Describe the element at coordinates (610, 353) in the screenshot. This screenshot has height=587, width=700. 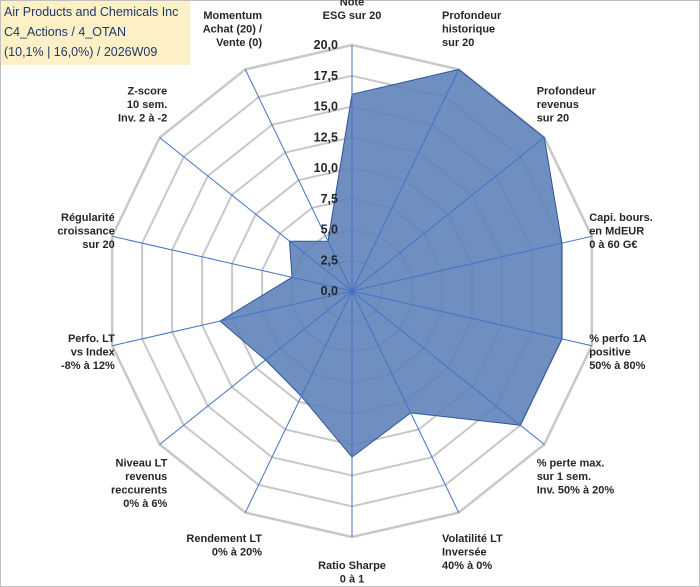
I see `axis-label: positive` at that location.